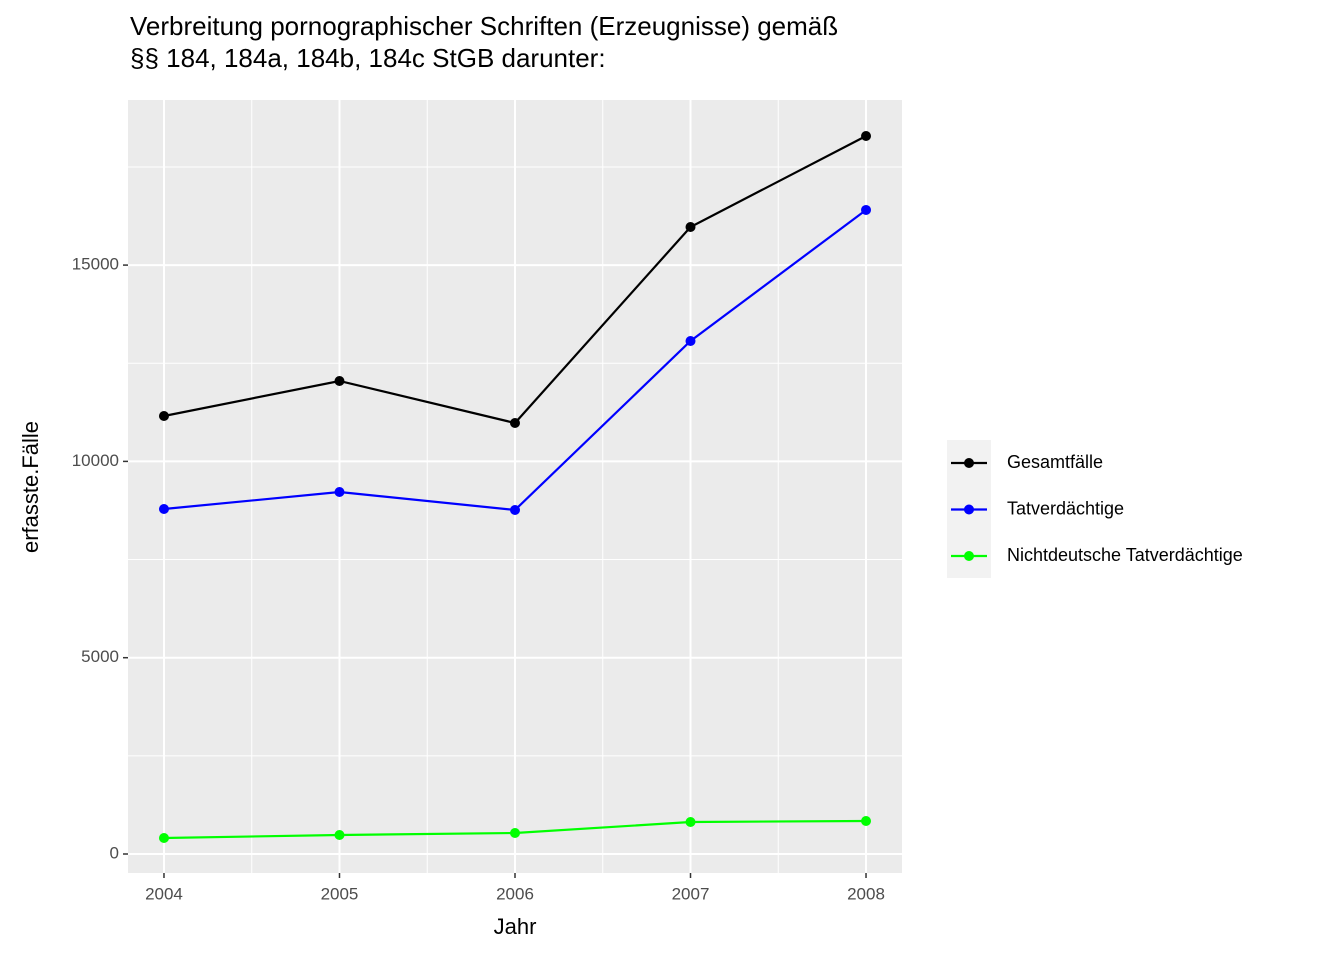 This screenshot has height=960, width=1344. What do you see at coordinates (100, 656) in the screenshot?
I see `y-tick-label: 5000` at bounding box center [100, 656].